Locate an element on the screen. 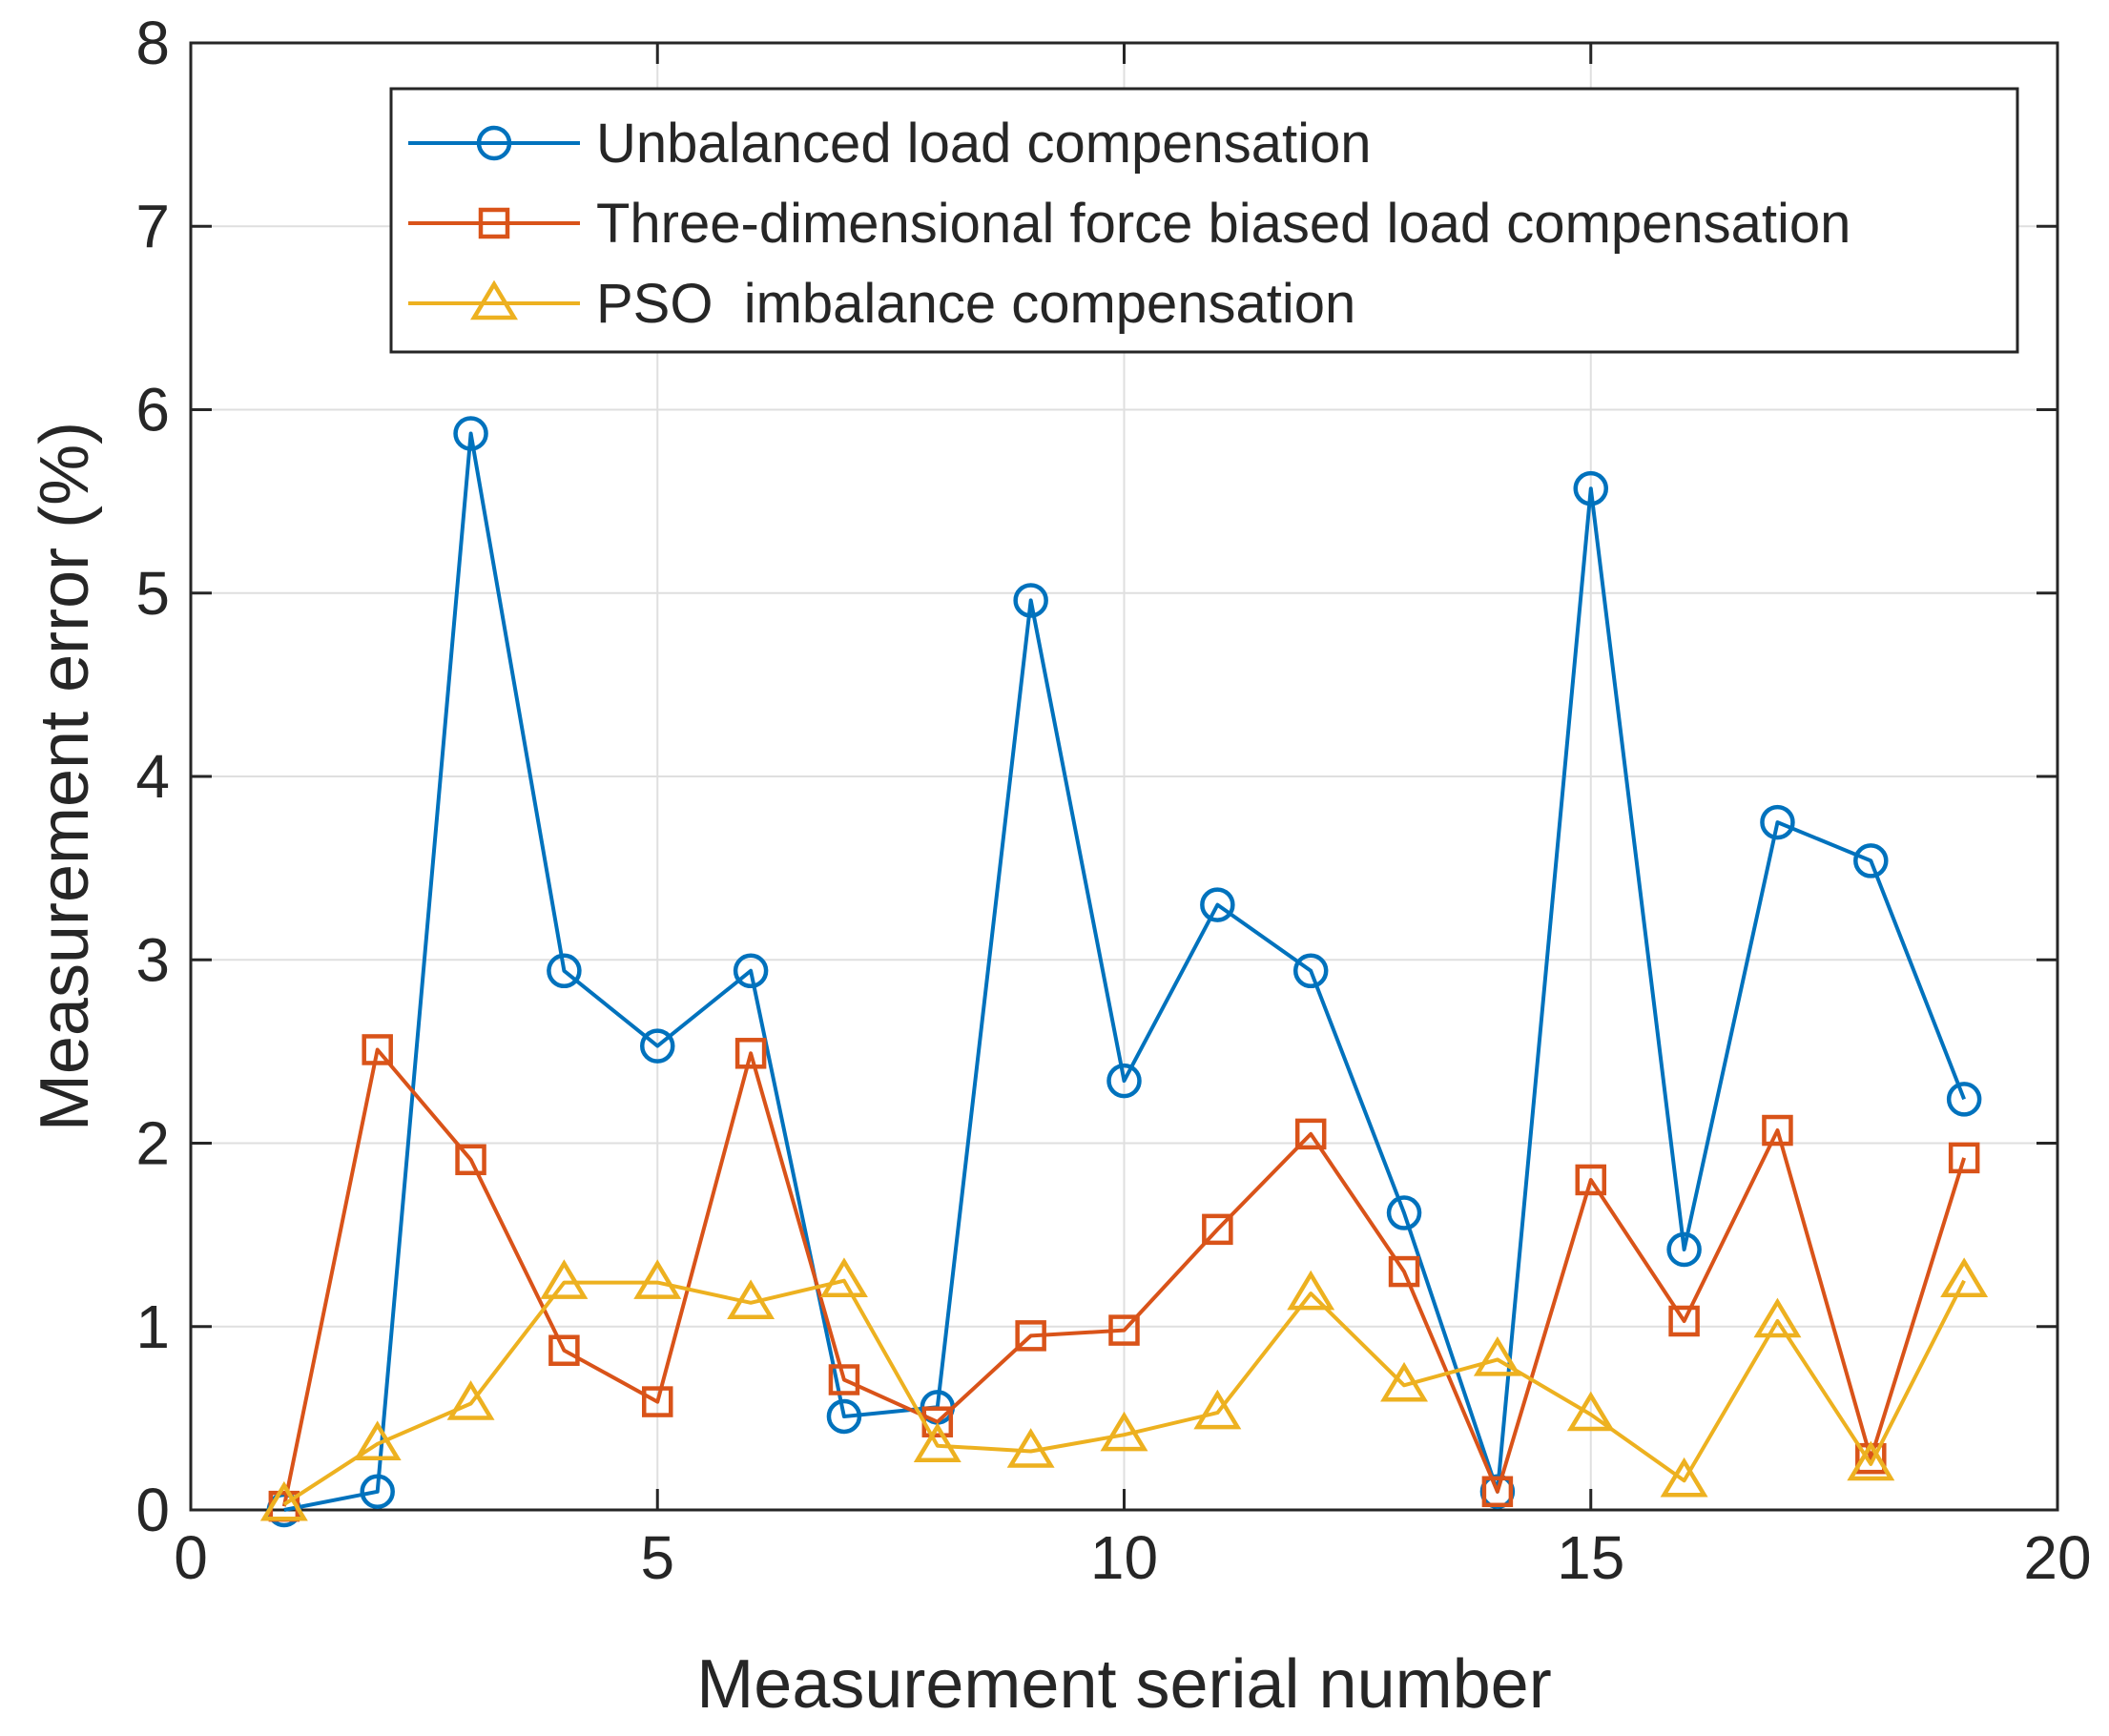 The image size is (2109, 1736). x-tick-label: 15 is located at coordinates (1591, 1557).